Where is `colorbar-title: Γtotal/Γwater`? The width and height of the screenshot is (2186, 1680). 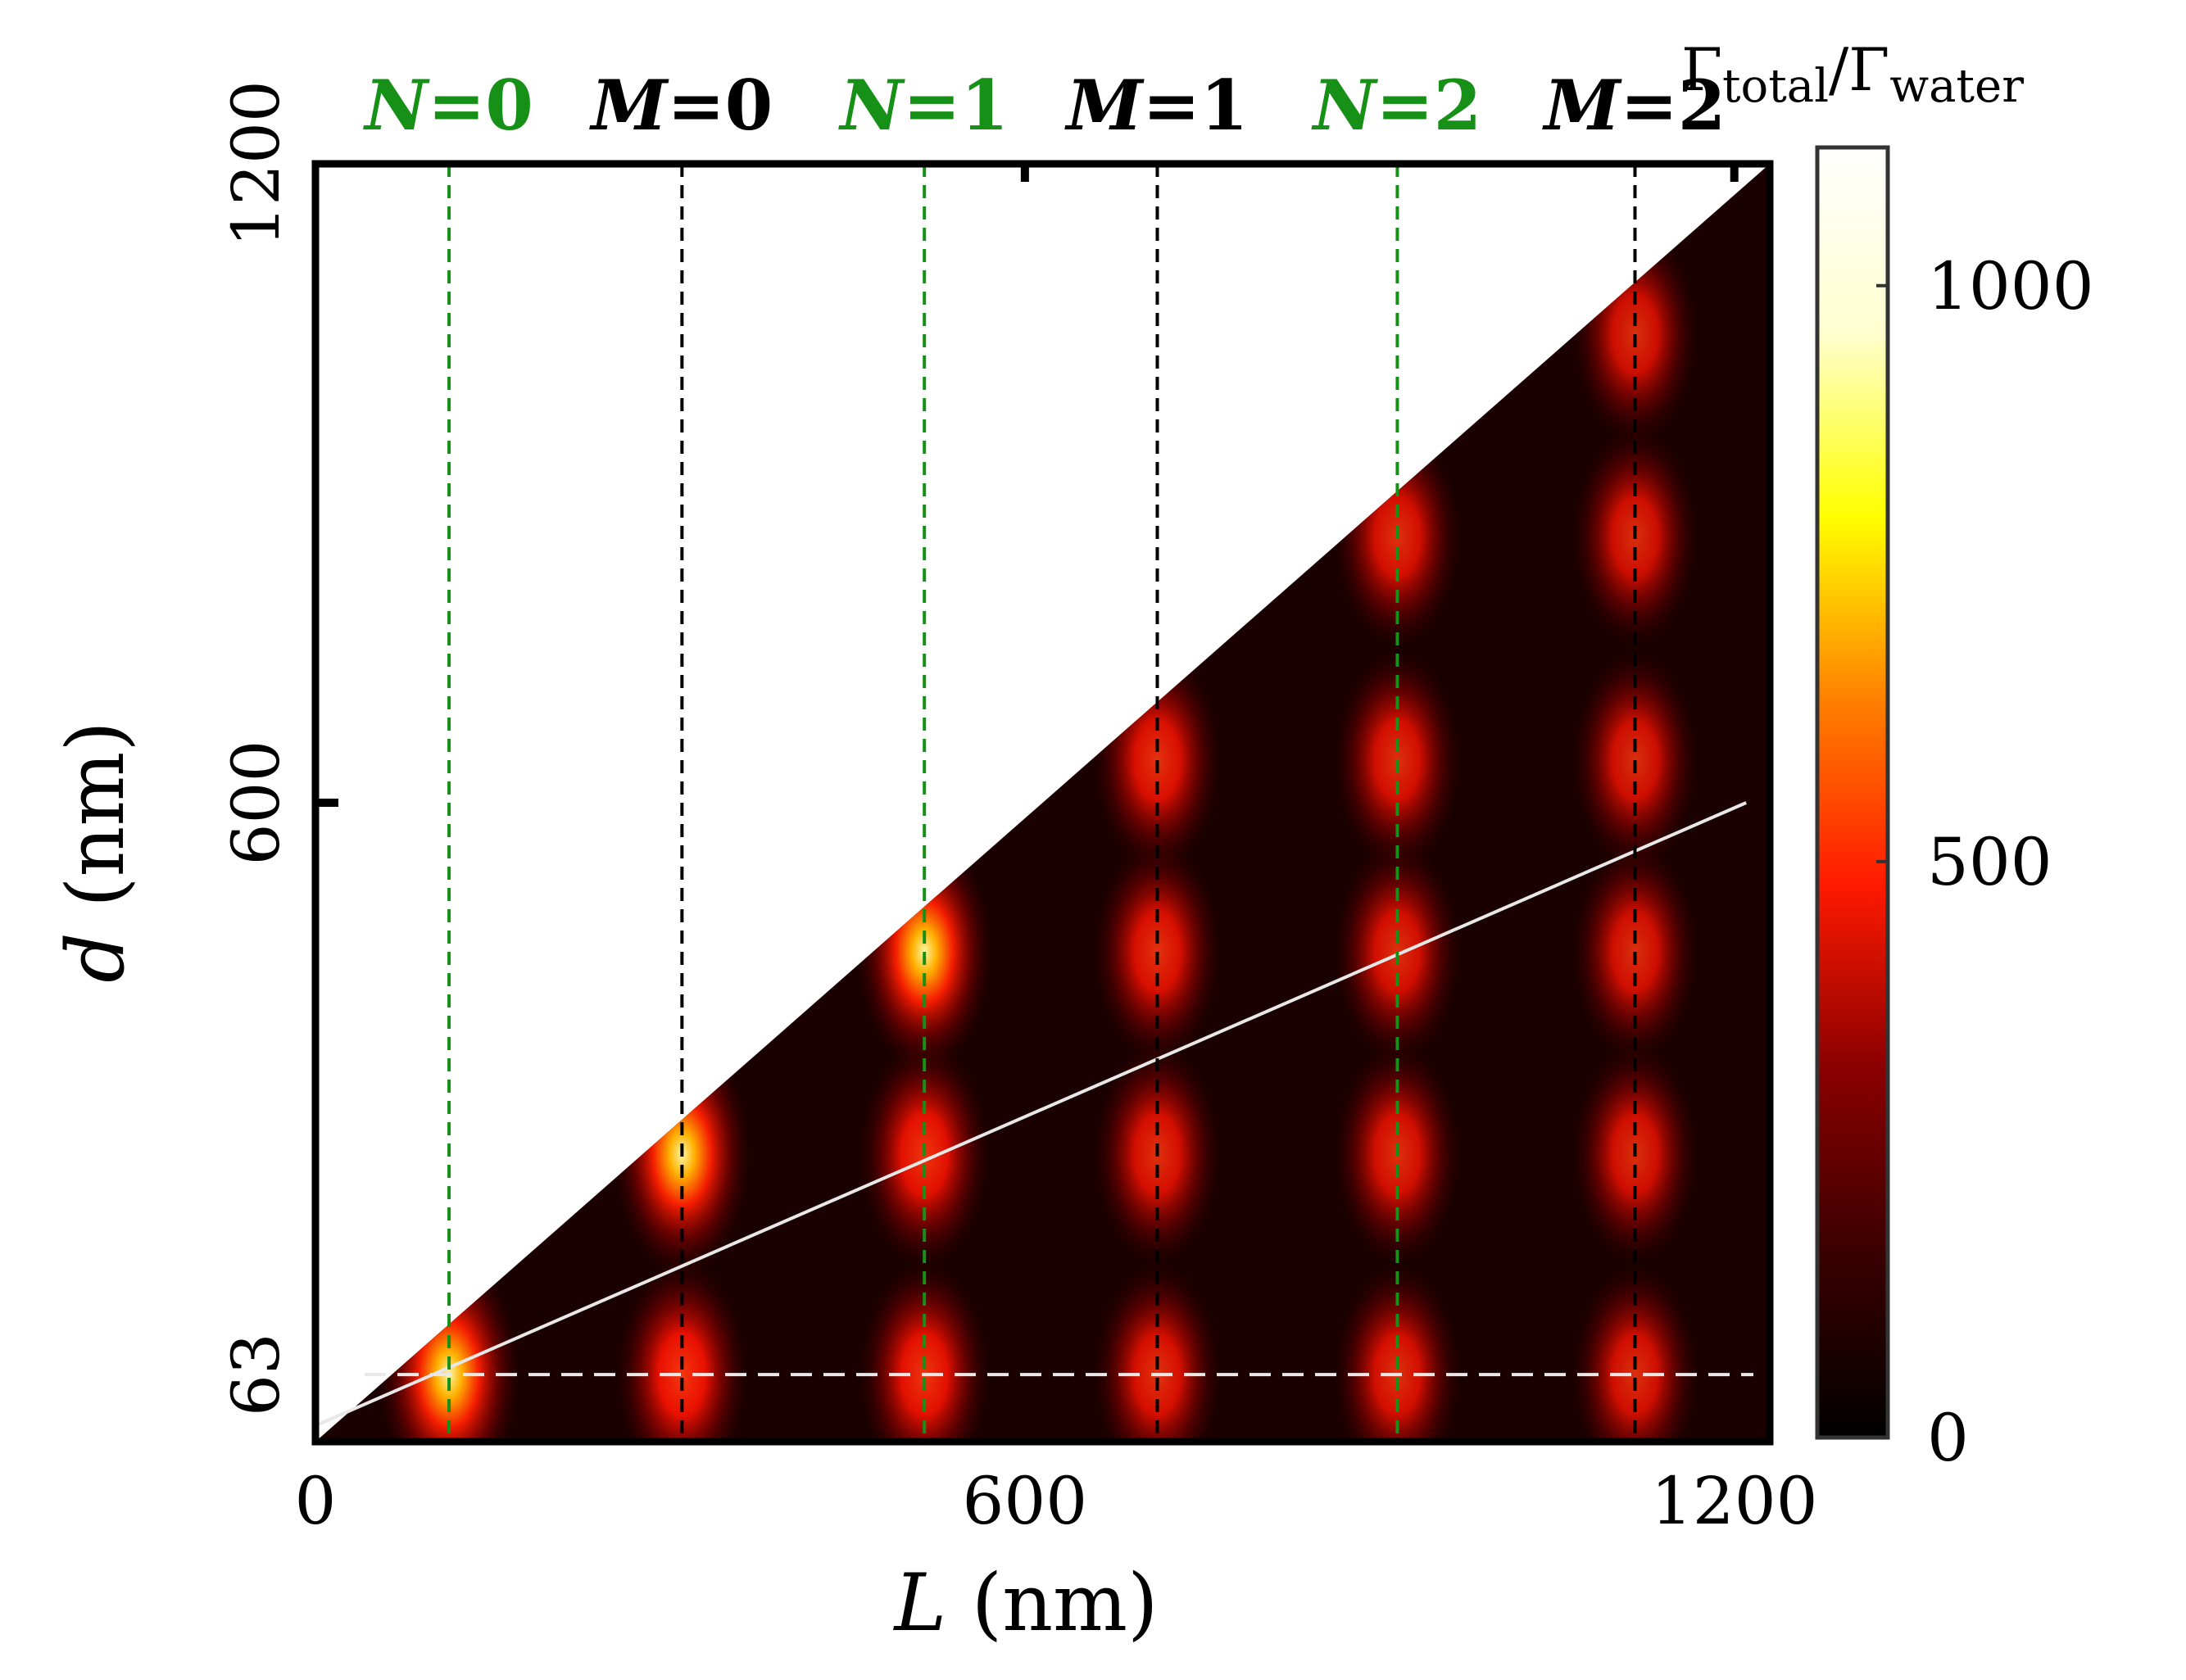 colorbar-title: Γtotal/Γwater is located at coordinates (1852, 74).